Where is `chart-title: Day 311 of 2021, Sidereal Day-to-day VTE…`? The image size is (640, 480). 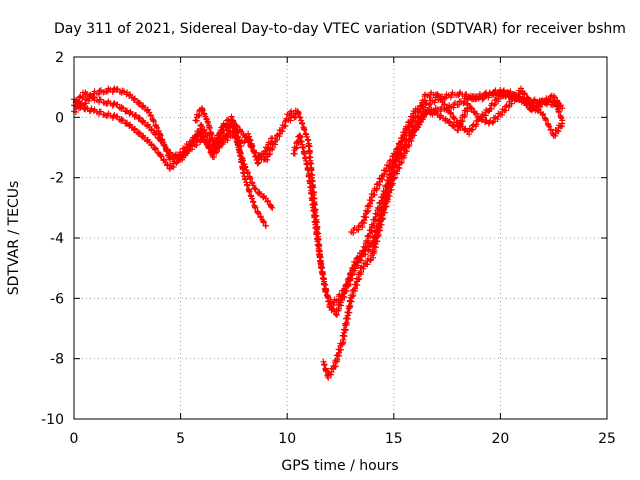 chart-title: Day 311 of 2021, Sidereal Day-to-day VTE… is located at coordinates (340, 29).